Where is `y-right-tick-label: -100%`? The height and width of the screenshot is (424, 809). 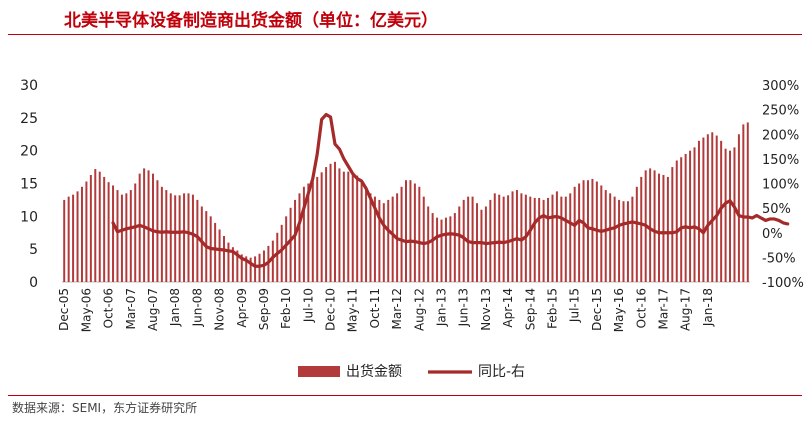
y-right-tick-label: -100% is located at coordinates (783, 283).